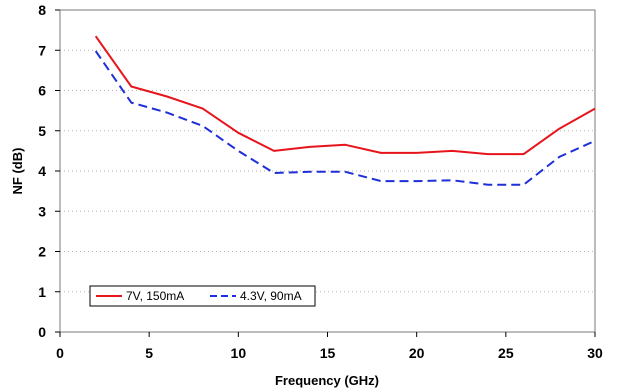  I want to click on legend-label-7v: 7V, 150mA, so click(155, 296).